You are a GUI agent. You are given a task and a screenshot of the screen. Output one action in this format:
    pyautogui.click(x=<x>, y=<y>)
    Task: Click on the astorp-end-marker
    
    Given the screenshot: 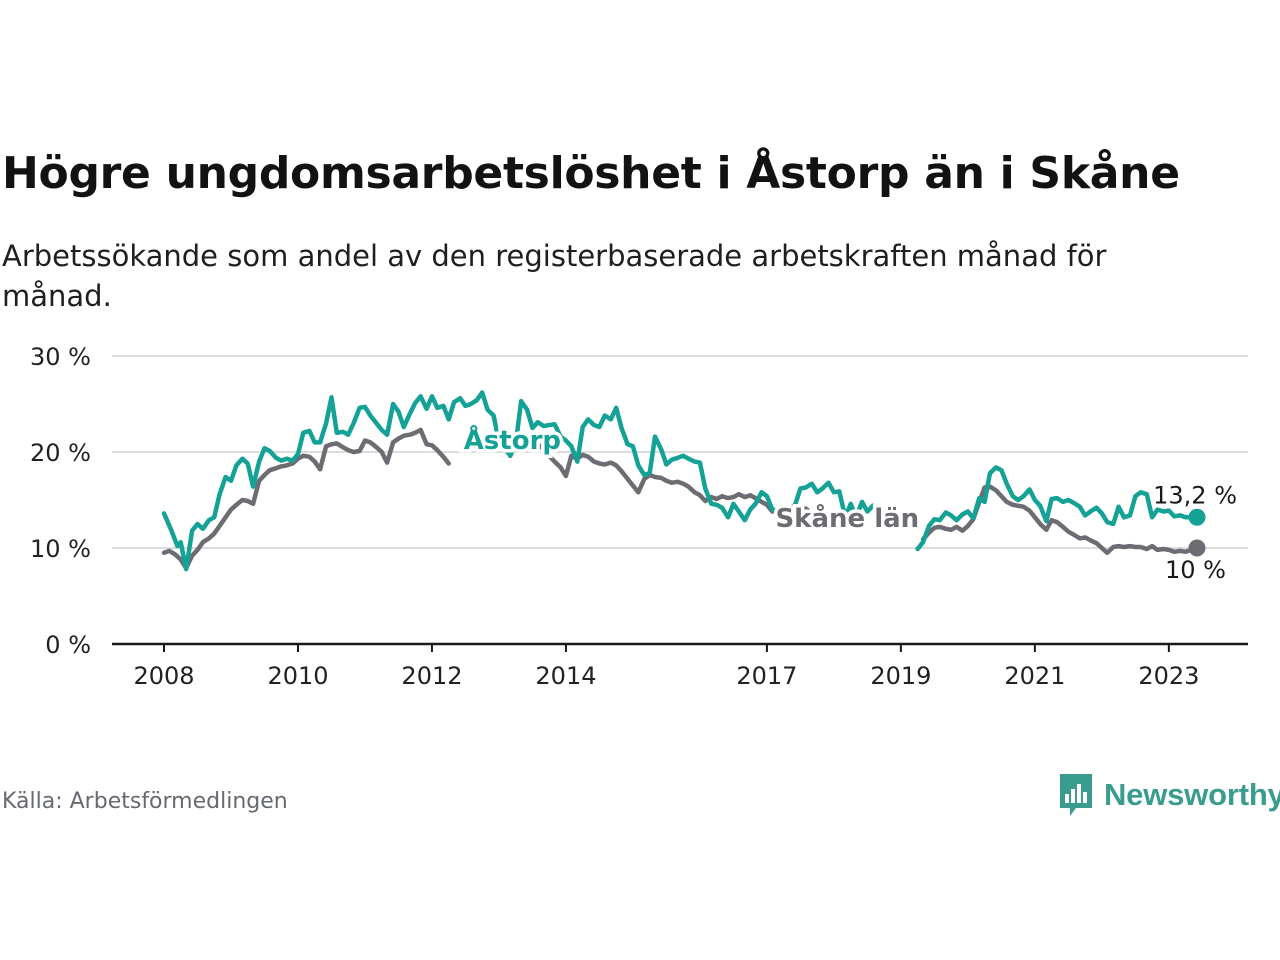 What is the action you would take?
    pyautogui.click(x=1197, y=517)
    